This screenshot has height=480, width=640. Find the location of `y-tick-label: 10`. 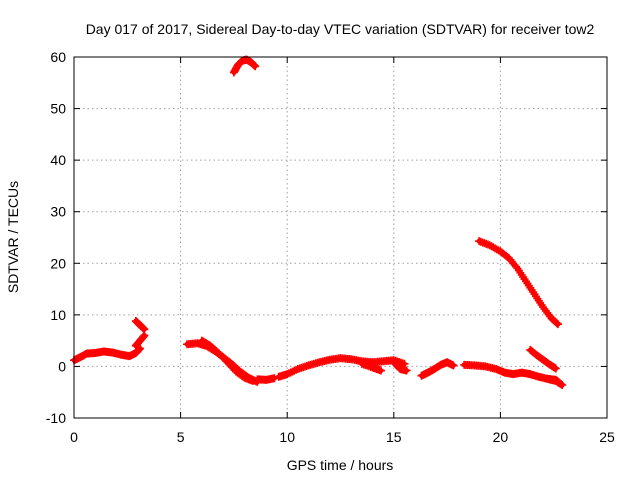

y-tick-label: 10 is located at coordinates (58, 315).